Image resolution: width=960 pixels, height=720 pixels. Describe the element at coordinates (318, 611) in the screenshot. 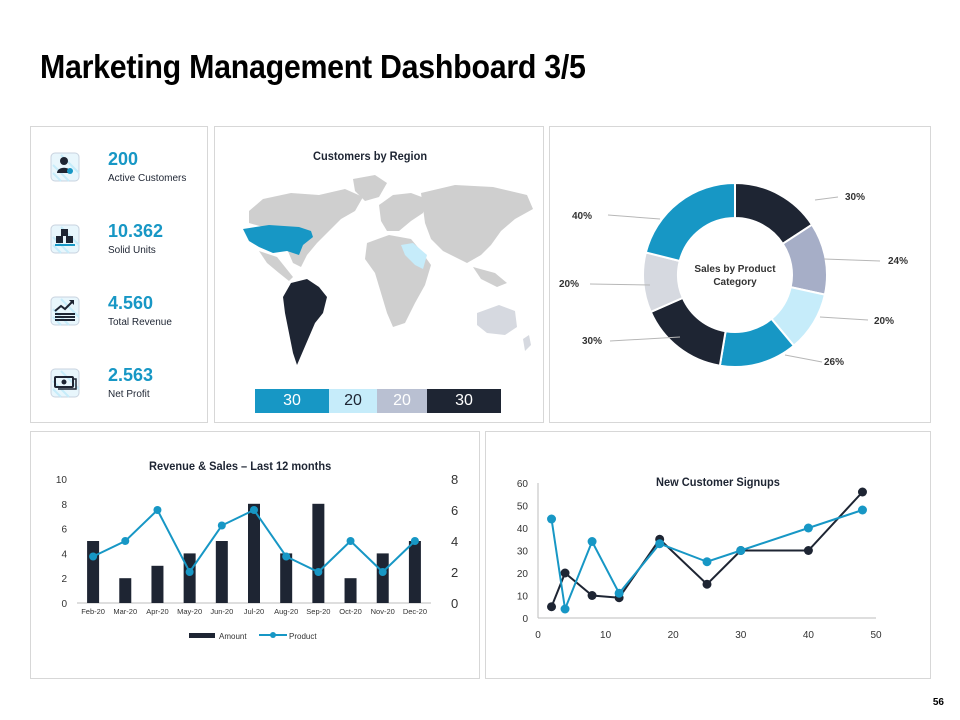

I see `x-tick-label: Sep-20` at that location.